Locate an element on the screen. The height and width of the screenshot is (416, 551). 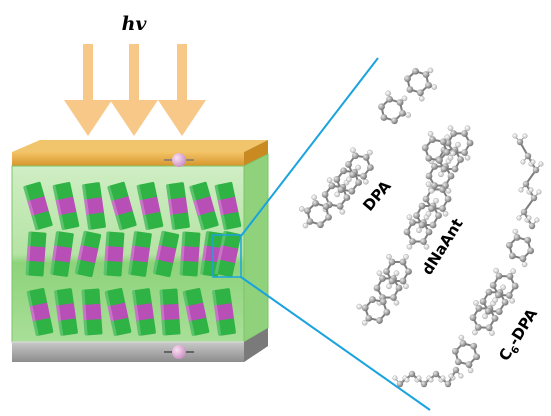
top-contact-ball is located at coordinates (179, 160).